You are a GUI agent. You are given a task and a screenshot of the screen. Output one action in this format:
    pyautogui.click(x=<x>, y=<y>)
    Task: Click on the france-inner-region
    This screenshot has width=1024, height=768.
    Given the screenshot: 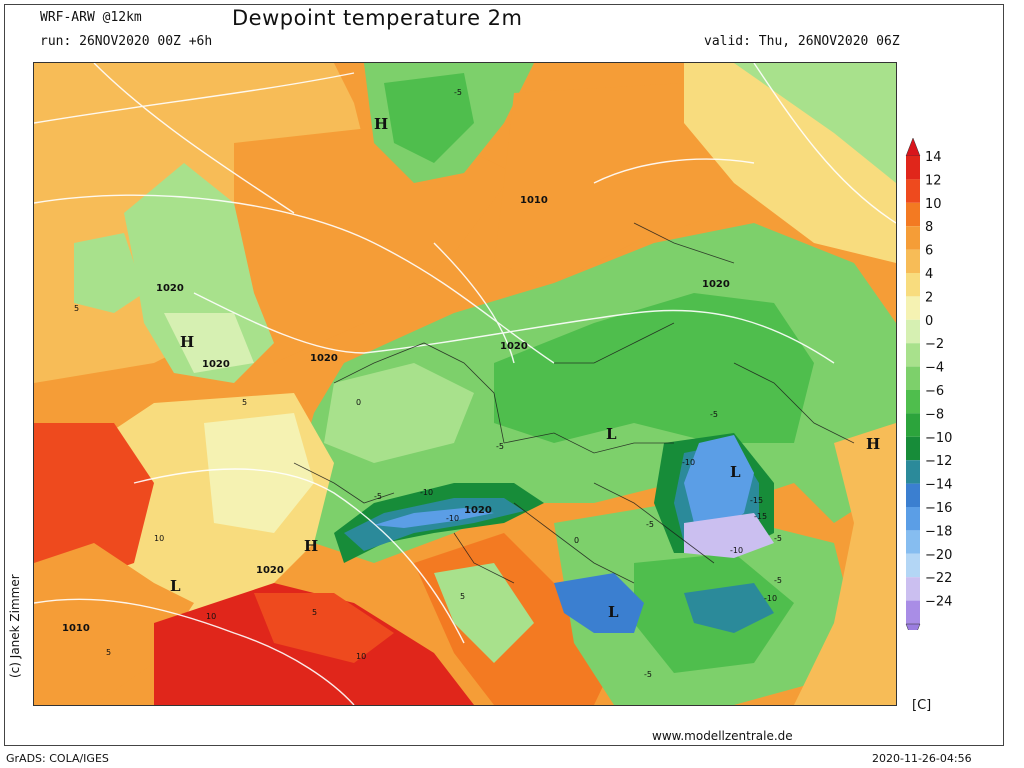 What is the action you would take?
    pyautogui.click(x=259, y=473)
    